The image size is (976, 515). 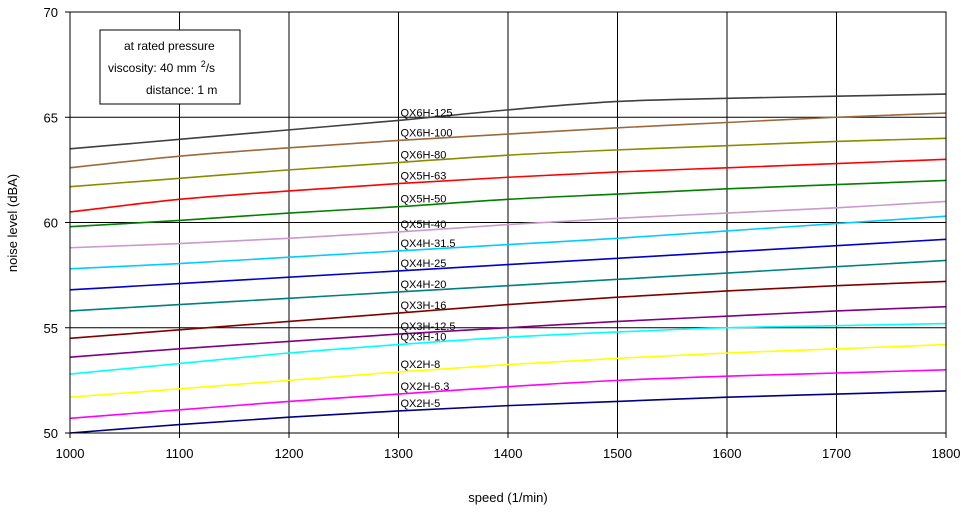 I want to click on annotation-line-3: distance: 1 m, so click(x=181, y=90).